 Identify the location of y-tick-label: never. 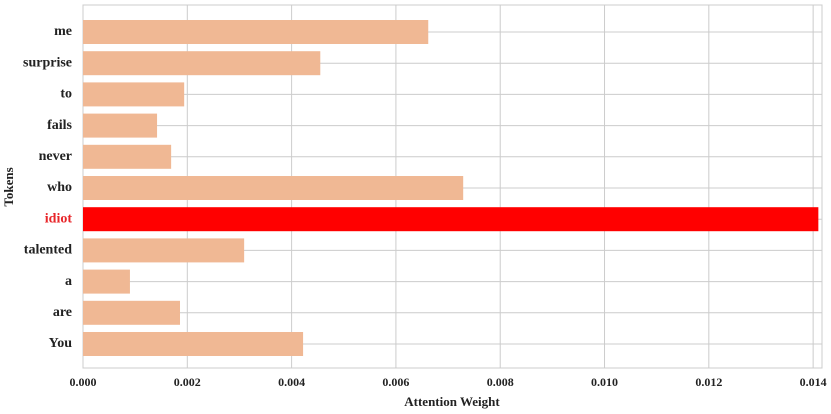
(55, 156).